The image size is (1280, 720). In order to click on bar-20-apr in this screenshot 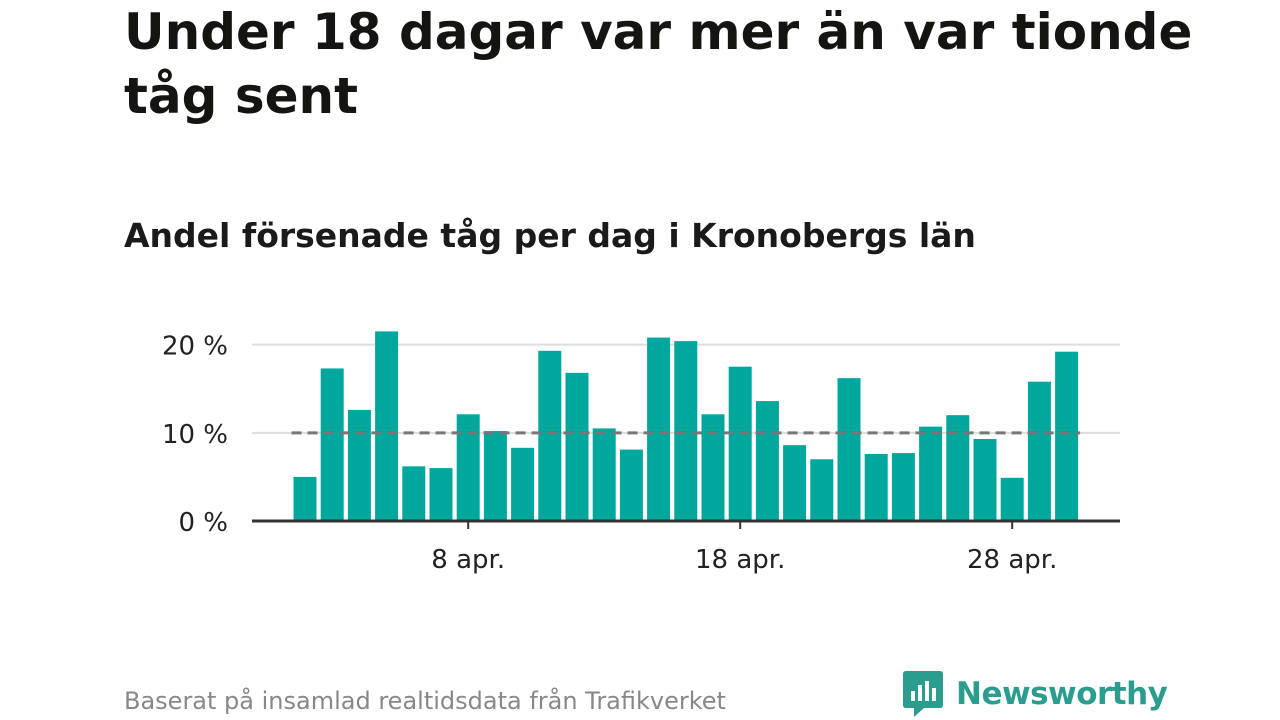, I will do `click(795, 483)`.